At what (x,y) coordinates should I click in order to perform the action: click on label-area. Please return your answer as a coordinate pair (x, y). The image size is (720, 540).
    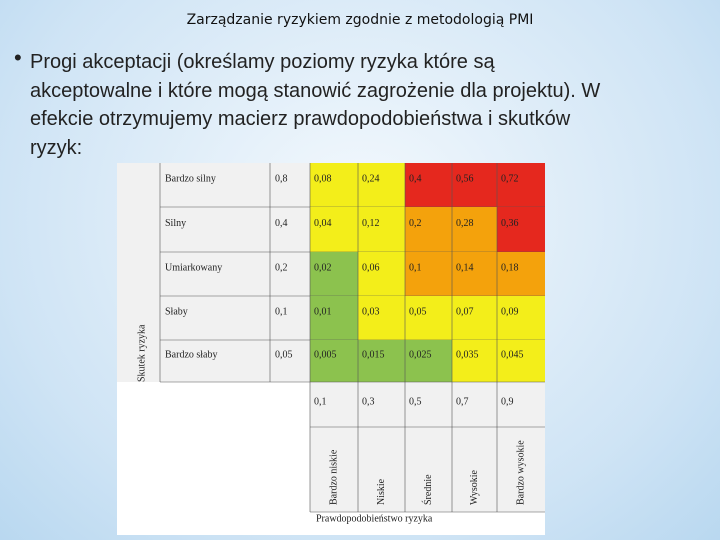
    Looking at the image, I should click on (213, 272).